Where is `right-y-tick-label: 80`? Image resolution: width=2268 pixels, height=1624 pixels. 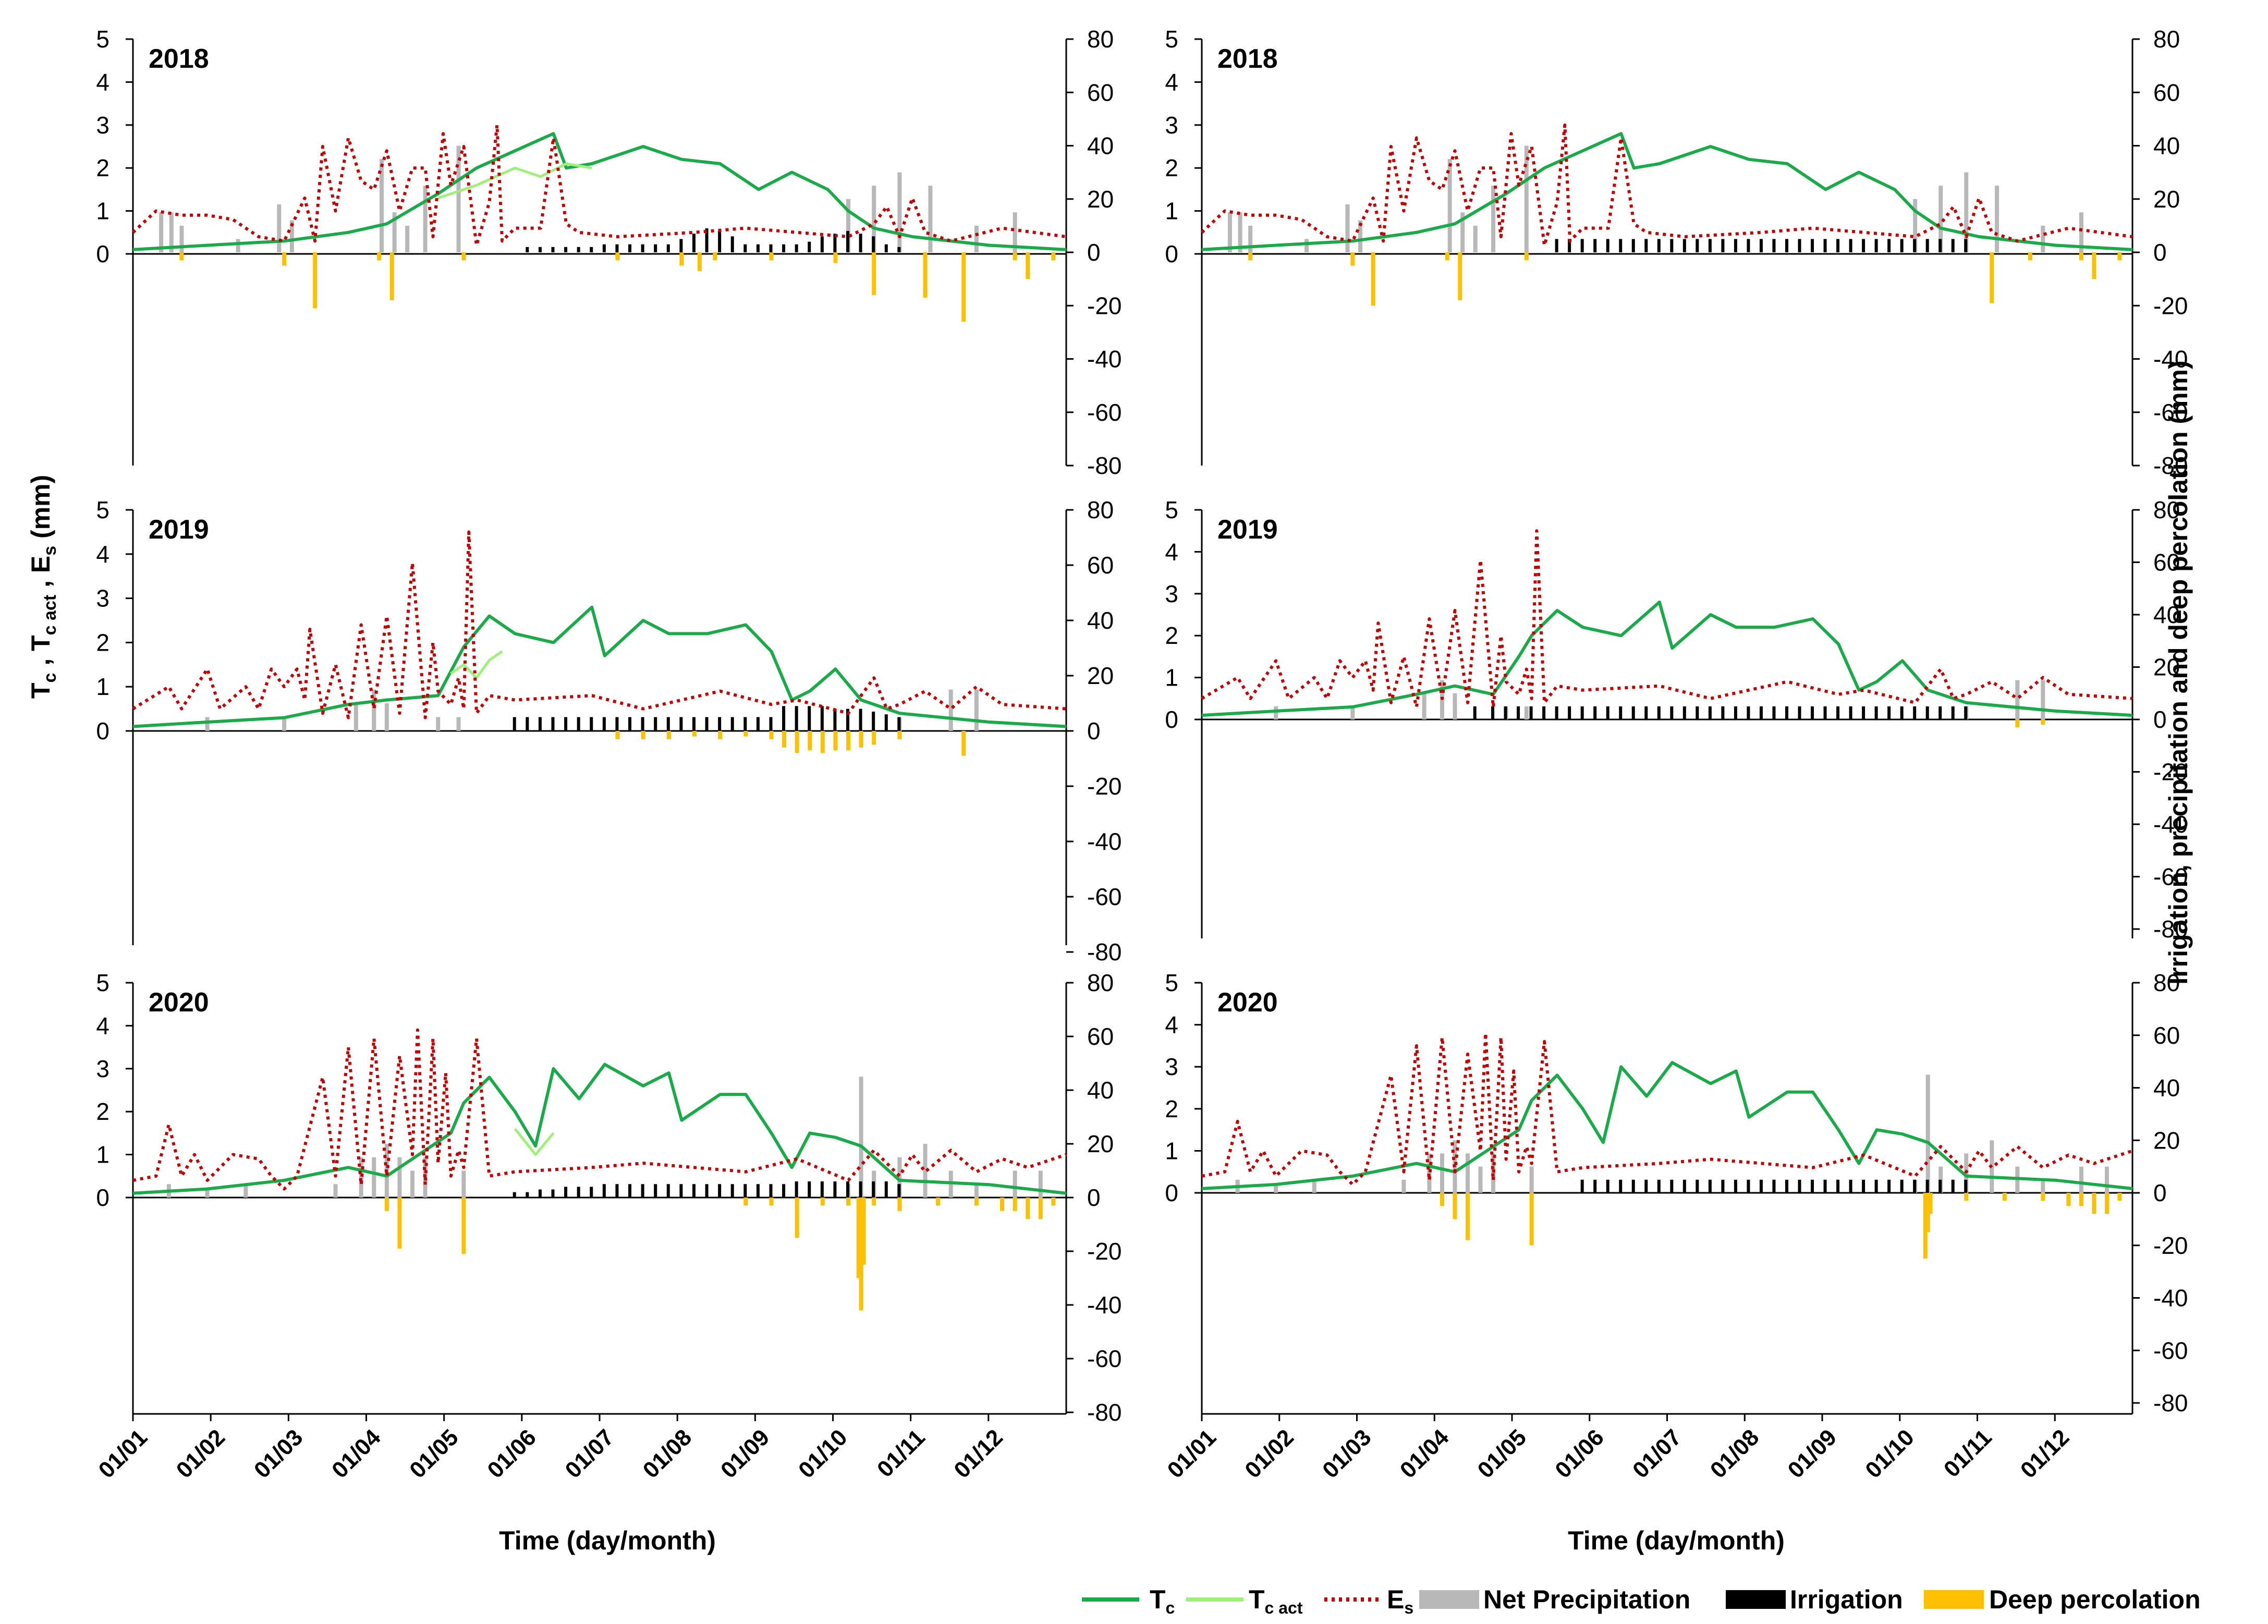
right-y-tick-label: 80 is located at coordinates (1100, 982).